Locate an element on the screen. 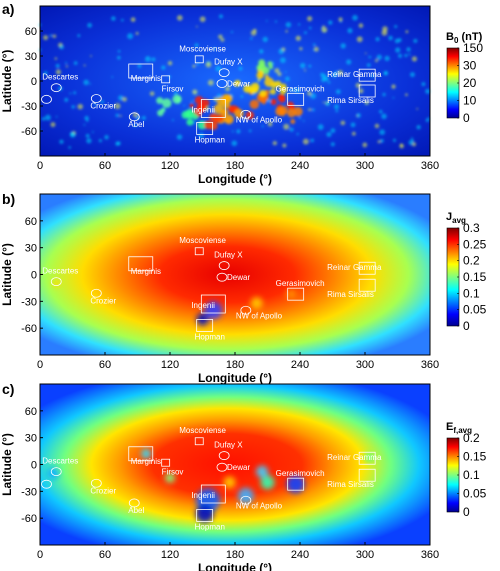 The height and width of the screenshot is (571, 500). colorbar-title-main: B is located at coordinates (450, 37).